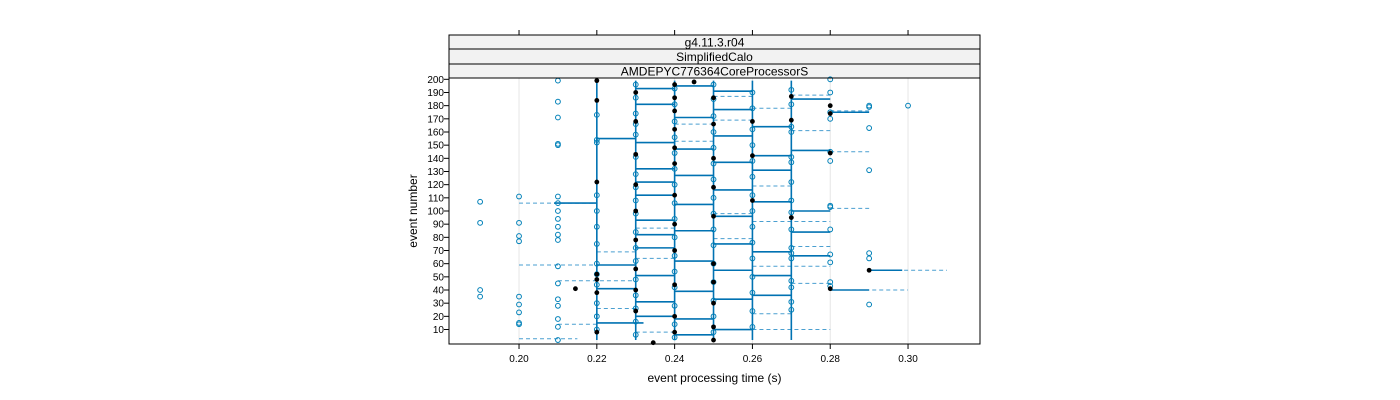 Image resolution: width=1400 pixels, height=400 pixels. Describe the element at coordinates (519, 359) in the screenshot. I see `x-tick-label: 0.20` at that location.